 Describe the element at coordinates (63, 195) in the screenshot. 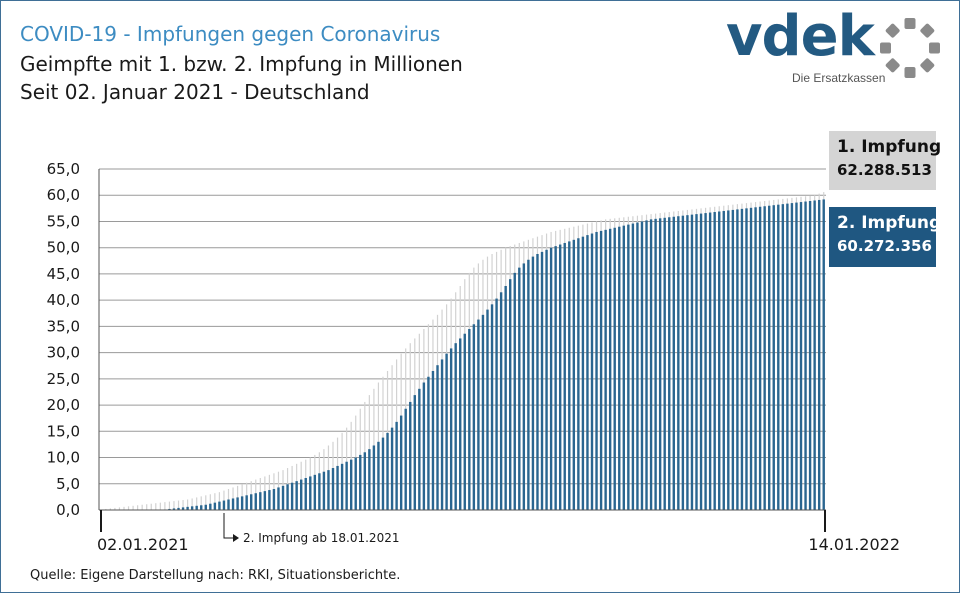

I see `y-tick-label: 60,0` at that location.